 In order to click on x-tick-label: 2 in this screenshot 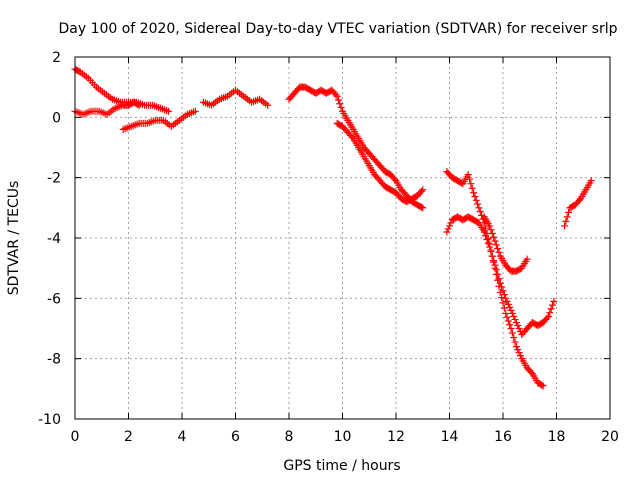, I will do `click(128, 437)`.